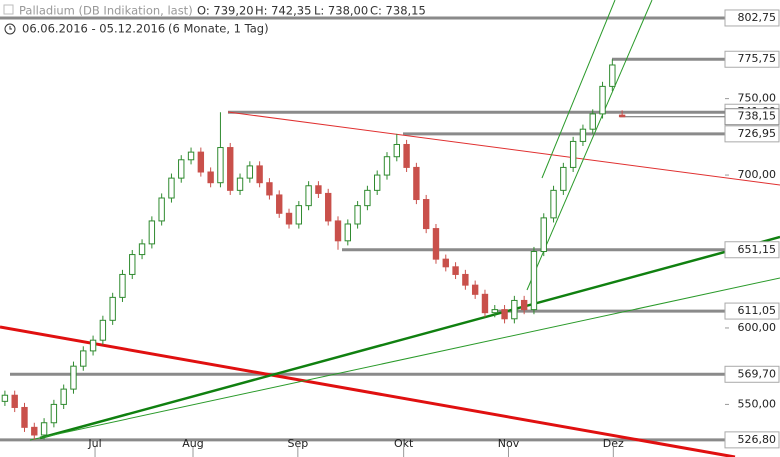 The height and width of the screenshot is (457, 780). What do you see at coordinates (93, 29) in the screenshot?
I see `date-range: 06.06.2016 - 05.12.2016` at bounding box center [93, 29].